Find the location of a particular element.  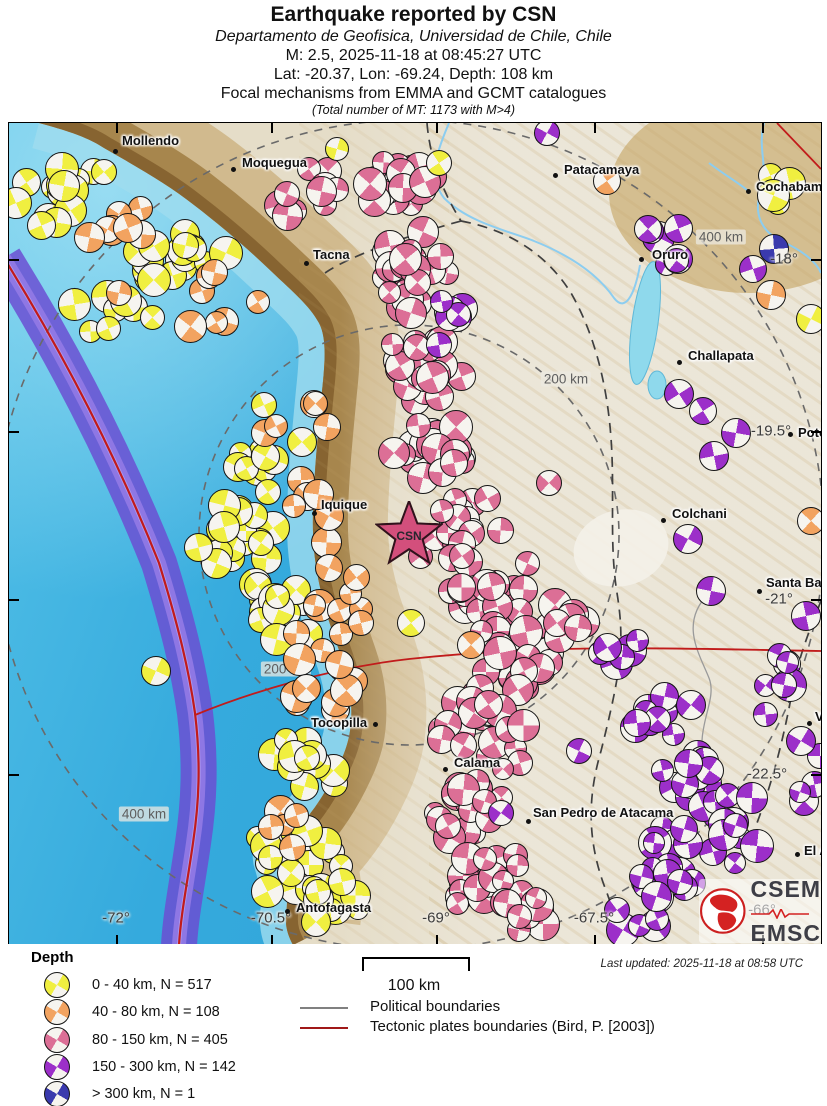

logo-line1: CSEM is located at coordinates (785, 889).